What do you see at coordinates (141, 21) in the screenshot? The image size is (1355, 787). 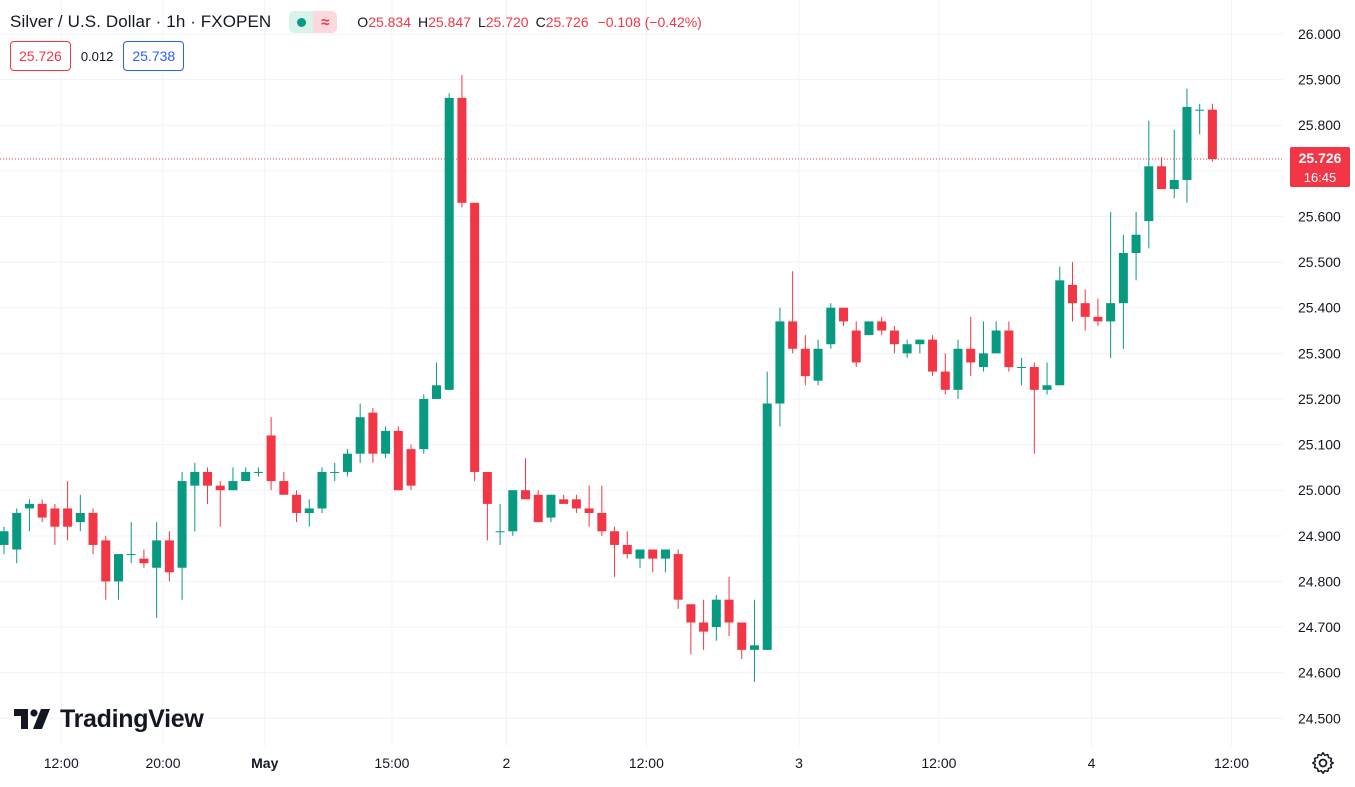 I see `symbol-title: Silver / U.S. Dollar · 1h · FXOPEN` at bounding box center [141, 21].